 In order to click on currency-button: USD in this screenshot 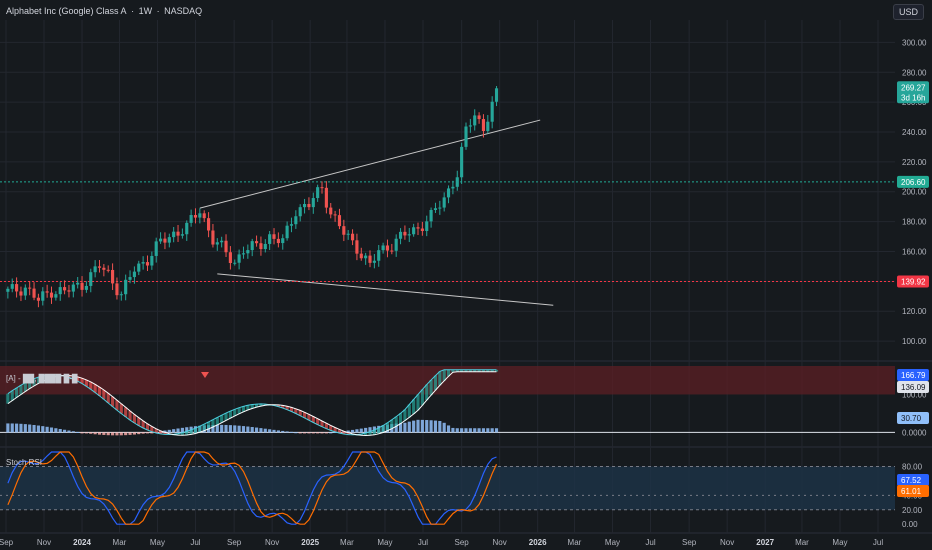, I will do `click(908, 12)`.